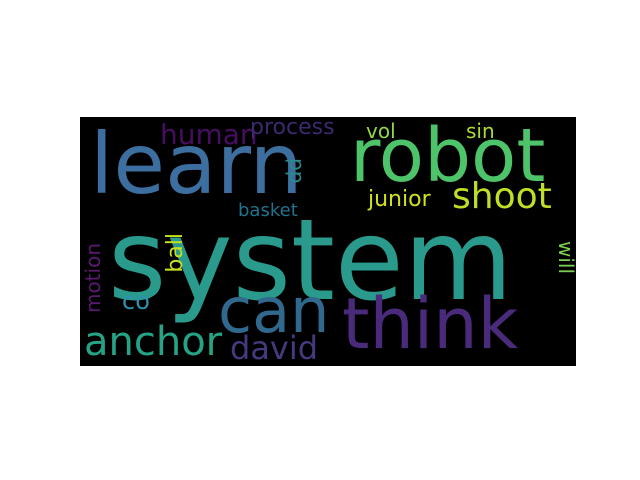 This screenshot has width=640, height=480. What do you see at coordinates (399, 199) in the screenshot?
I see `word-junior: junior` at bounding box center [399, 199].